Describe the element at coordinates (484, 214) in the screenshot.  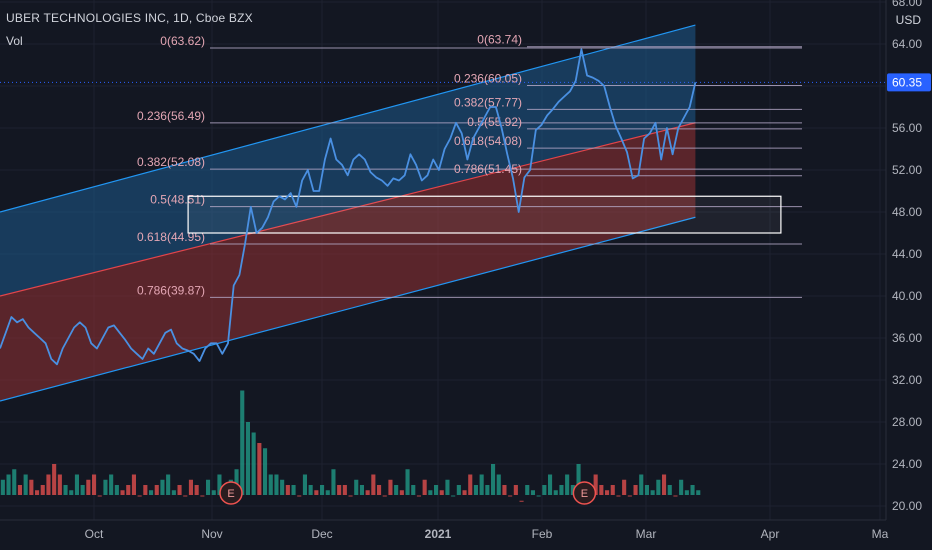
I see `zone-box` at that location.